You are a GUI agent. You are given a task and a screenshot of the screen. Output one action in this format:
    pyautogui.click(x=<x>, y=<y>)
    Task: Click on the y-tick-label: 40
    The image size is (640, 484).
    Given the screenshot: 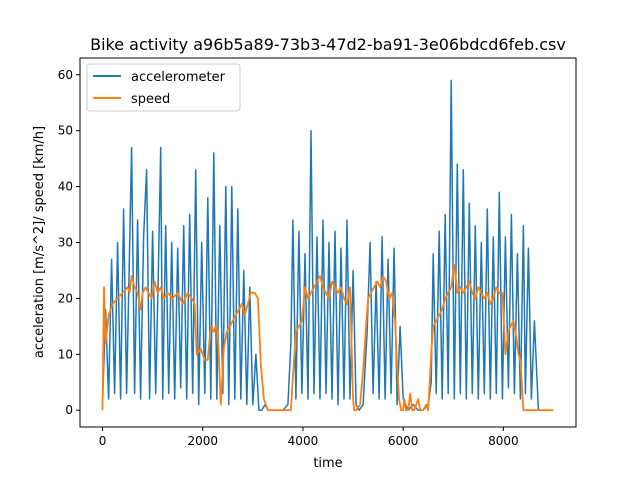 What is the action you would take?
    pyautogui.click(x=65, y=187)
    